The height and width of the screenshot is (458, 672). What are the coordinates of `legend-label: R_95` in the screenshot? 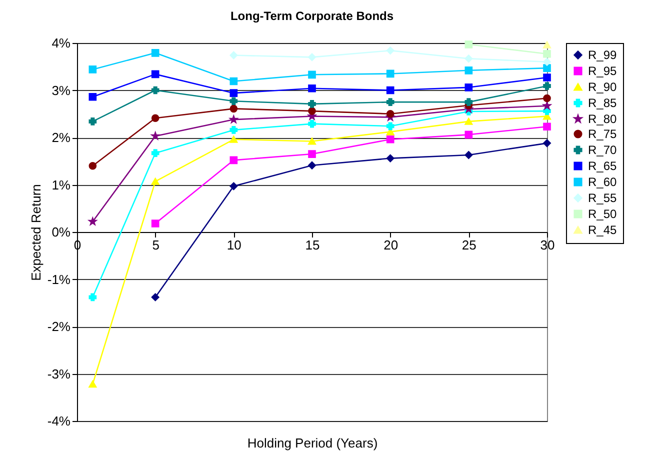 It's located at (603, 71).